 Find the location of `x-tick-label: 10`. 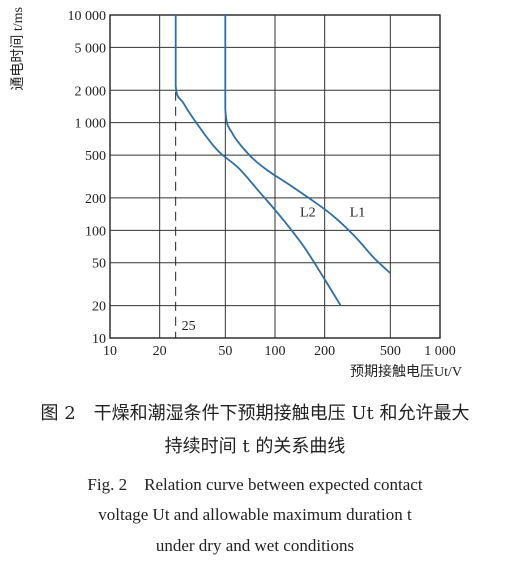

x-tick-label: 10 is located at coordinates (110, 351).